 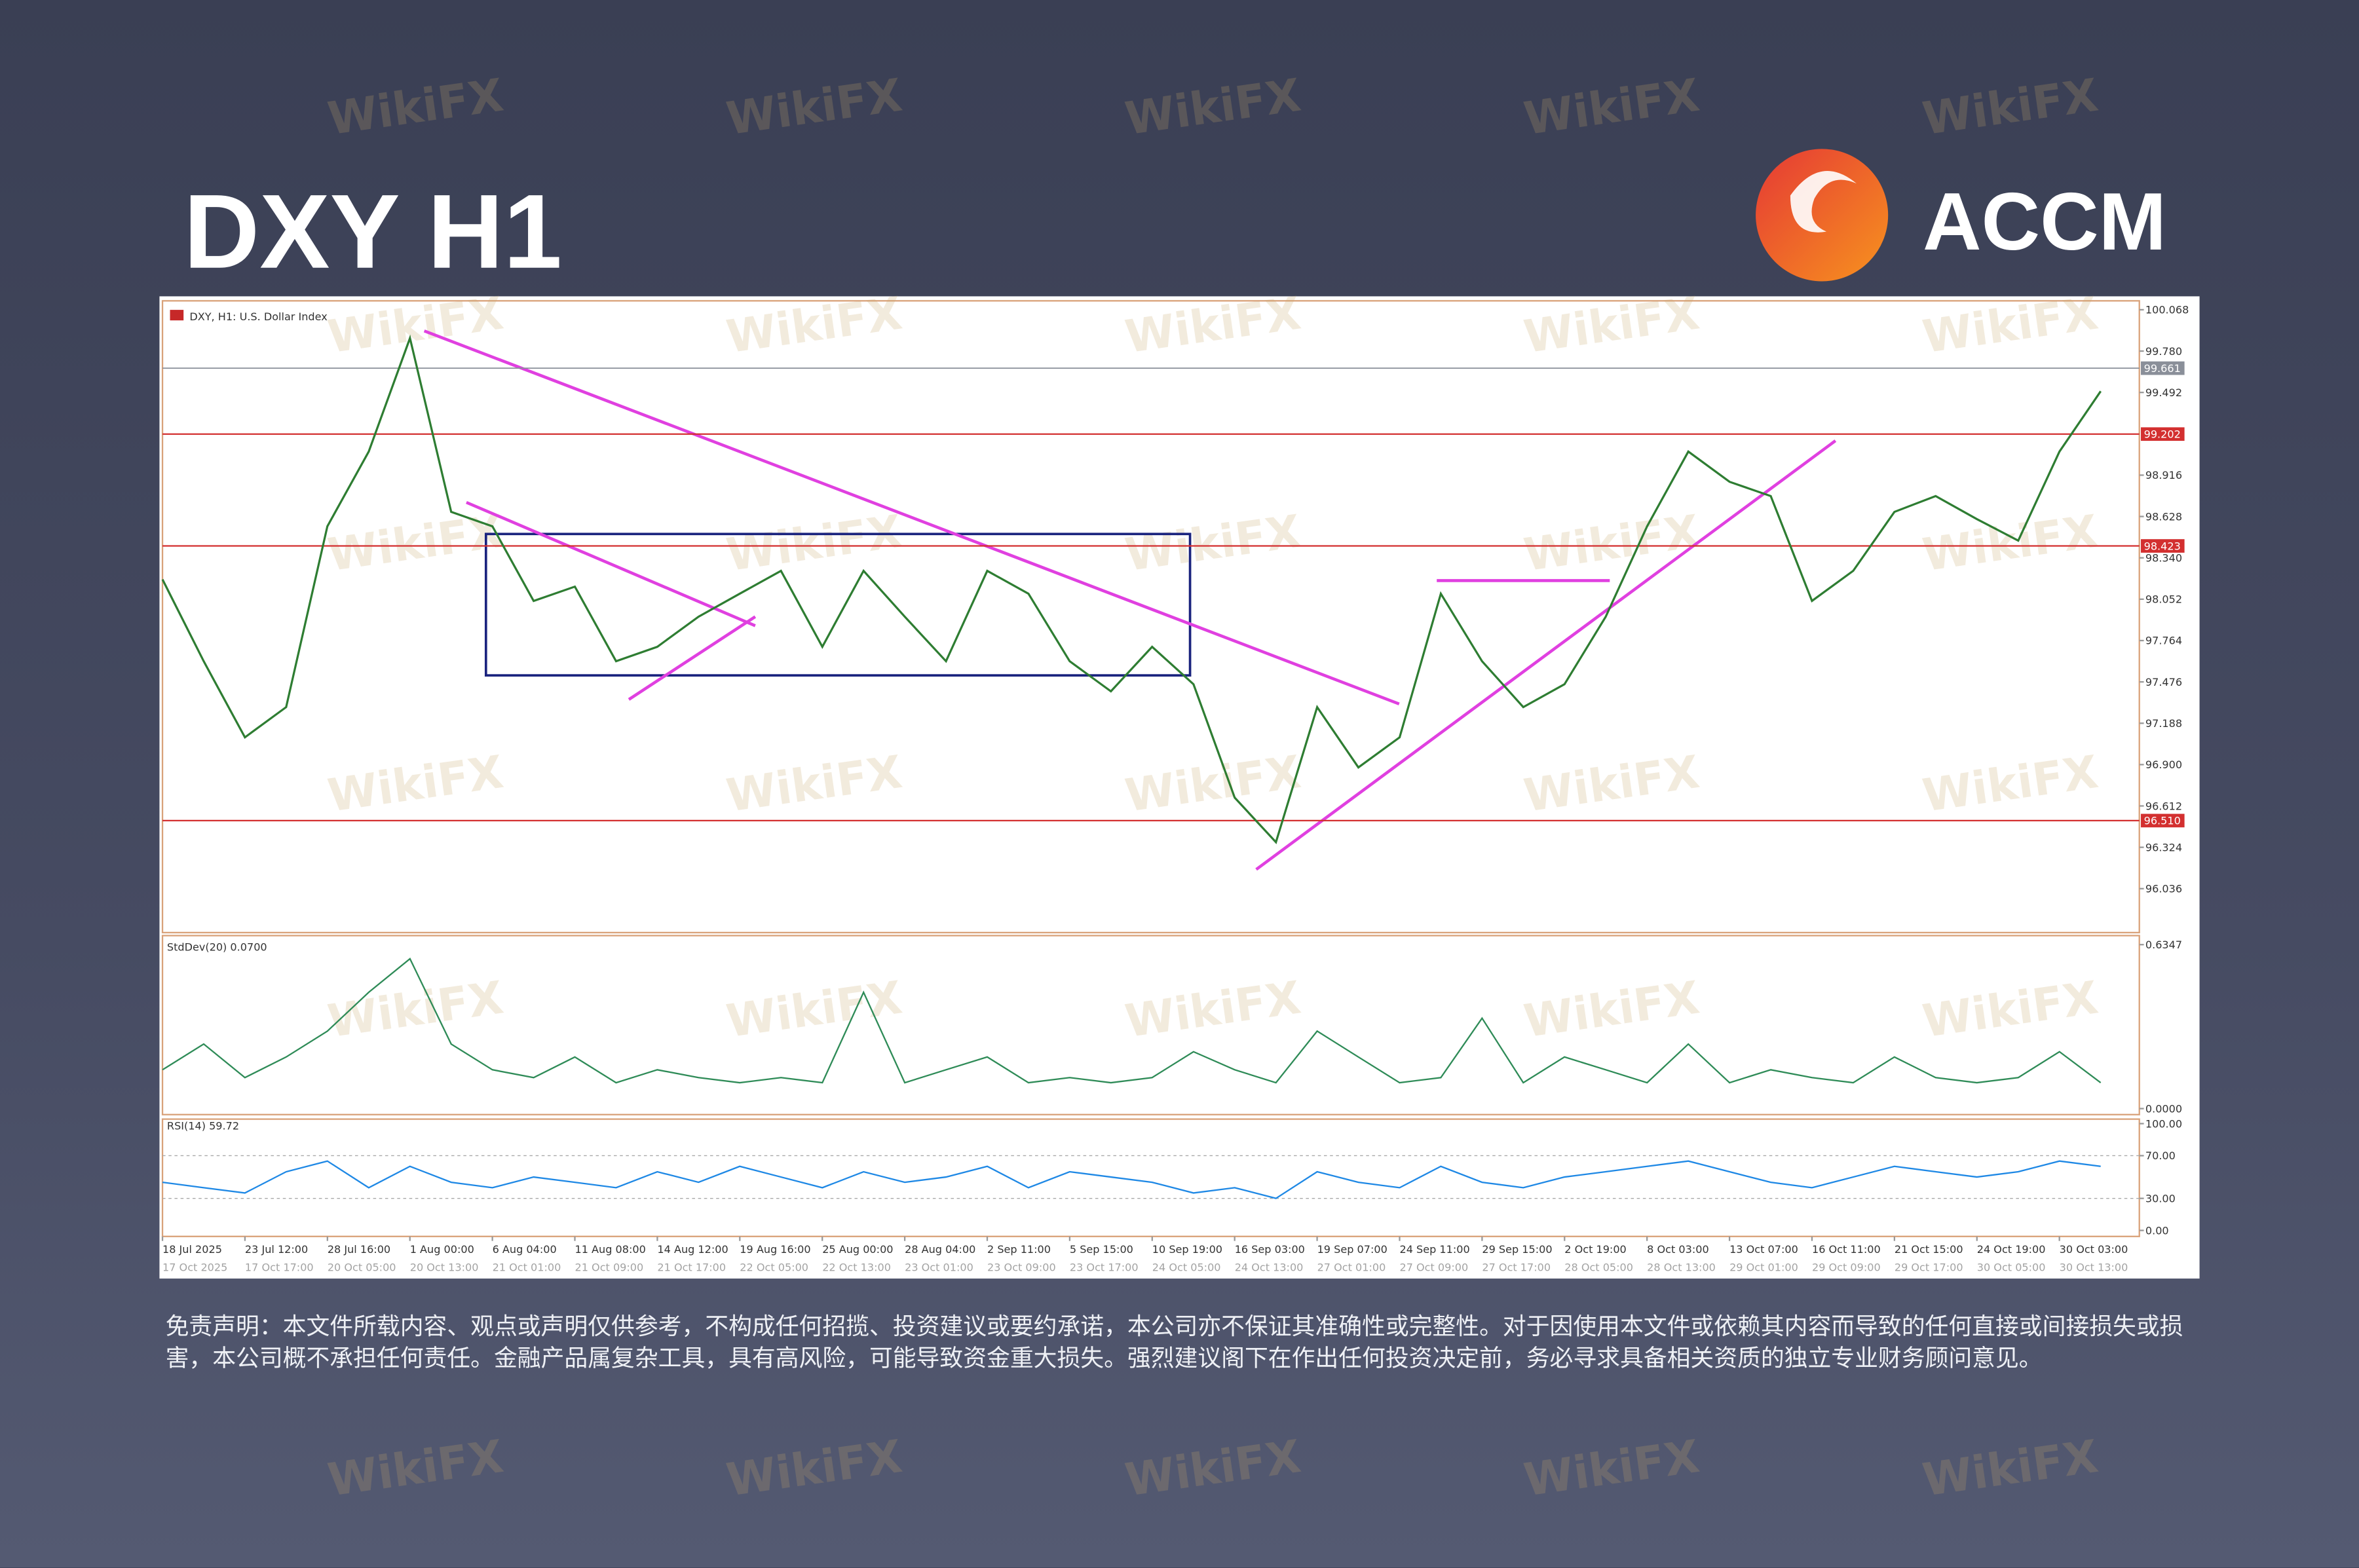 I want to click on x-tick-label: 18 Jul 2025, so click(x=192, y=1249).